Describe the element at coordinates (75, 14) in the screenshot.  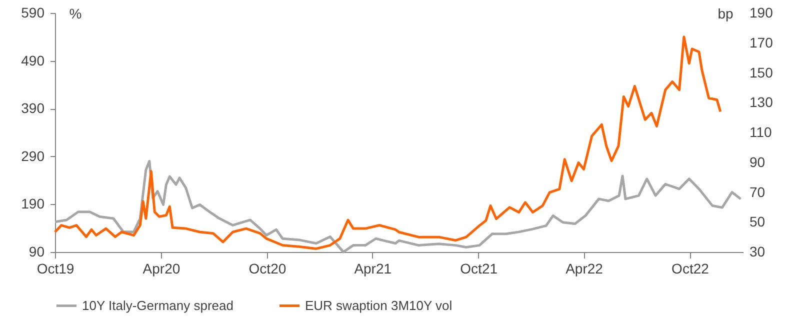
I see `y-axis-title: %` at that location.